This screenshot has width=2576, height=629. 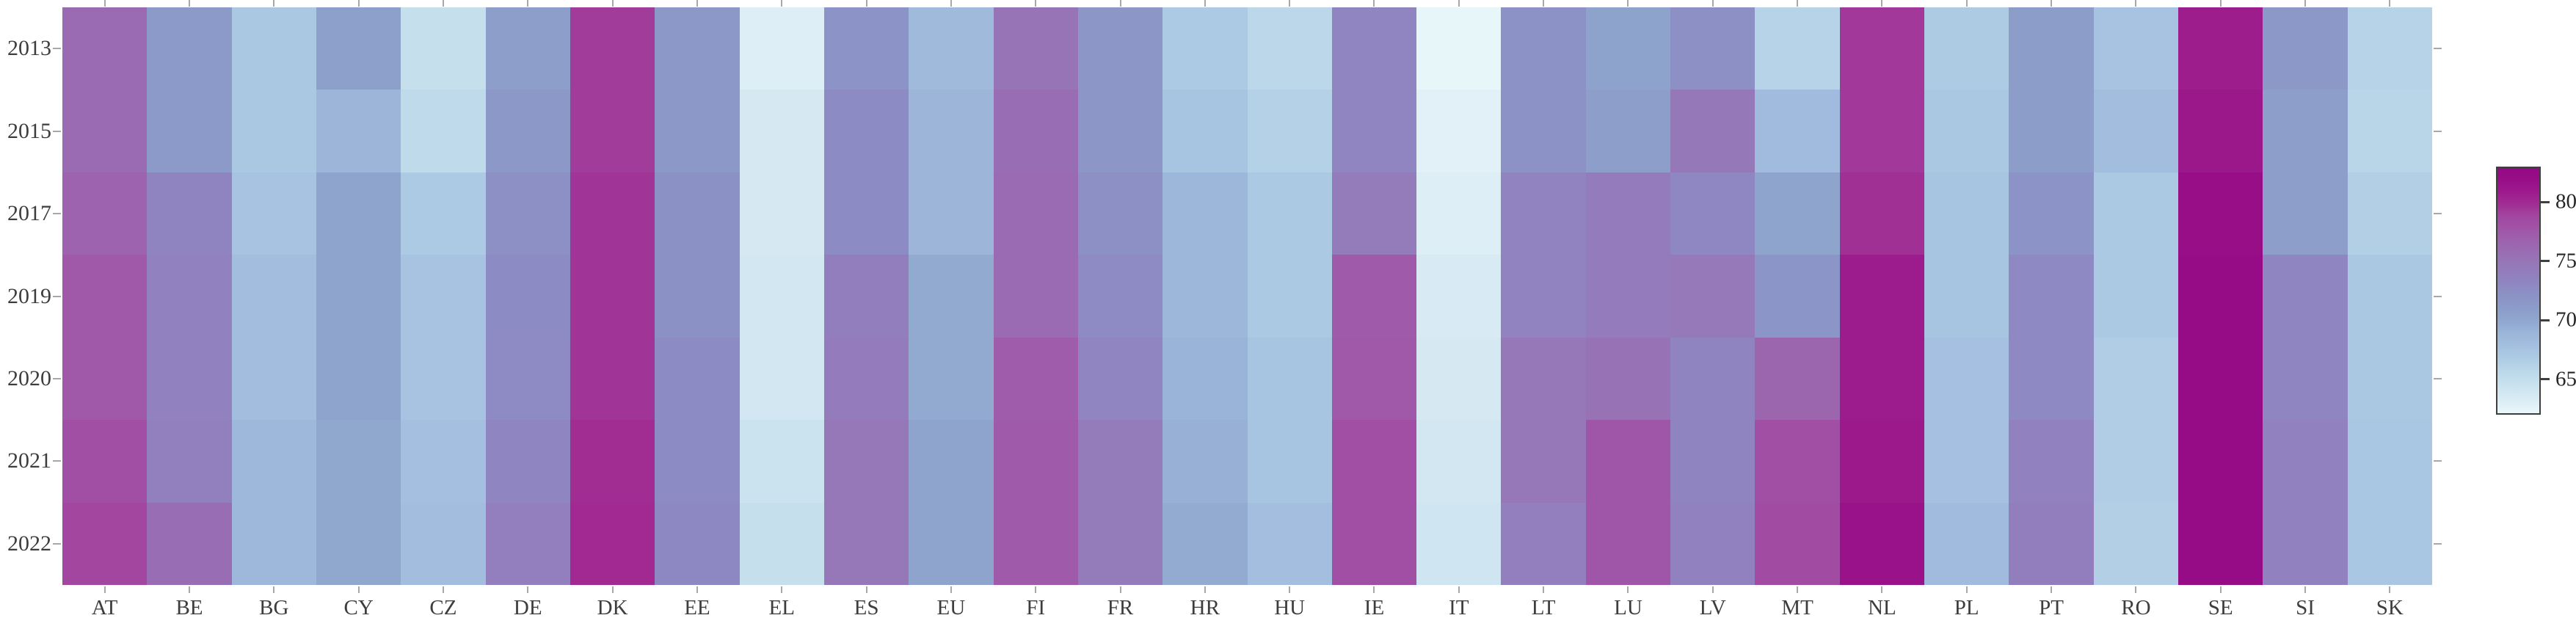 I want to click on heatmap-cell-SK-2020, so click(x=2390, y=379).